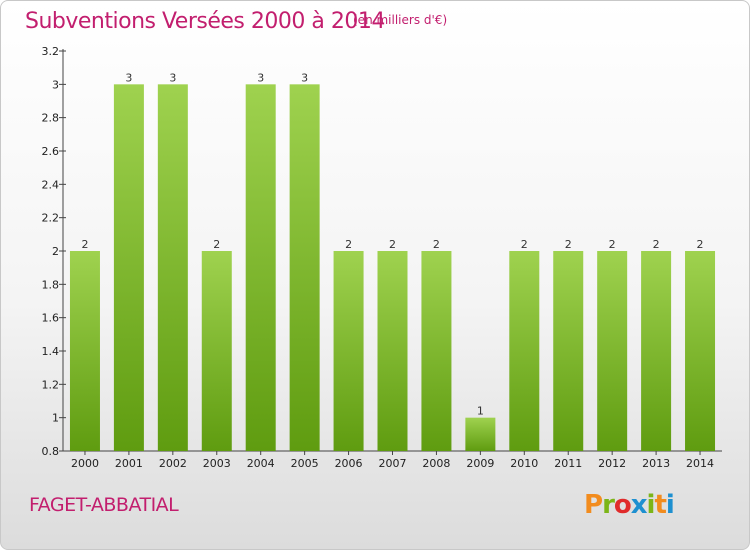 This screenshot has width=750, height=550. I want to click on bar-2009, so click(480, 434).